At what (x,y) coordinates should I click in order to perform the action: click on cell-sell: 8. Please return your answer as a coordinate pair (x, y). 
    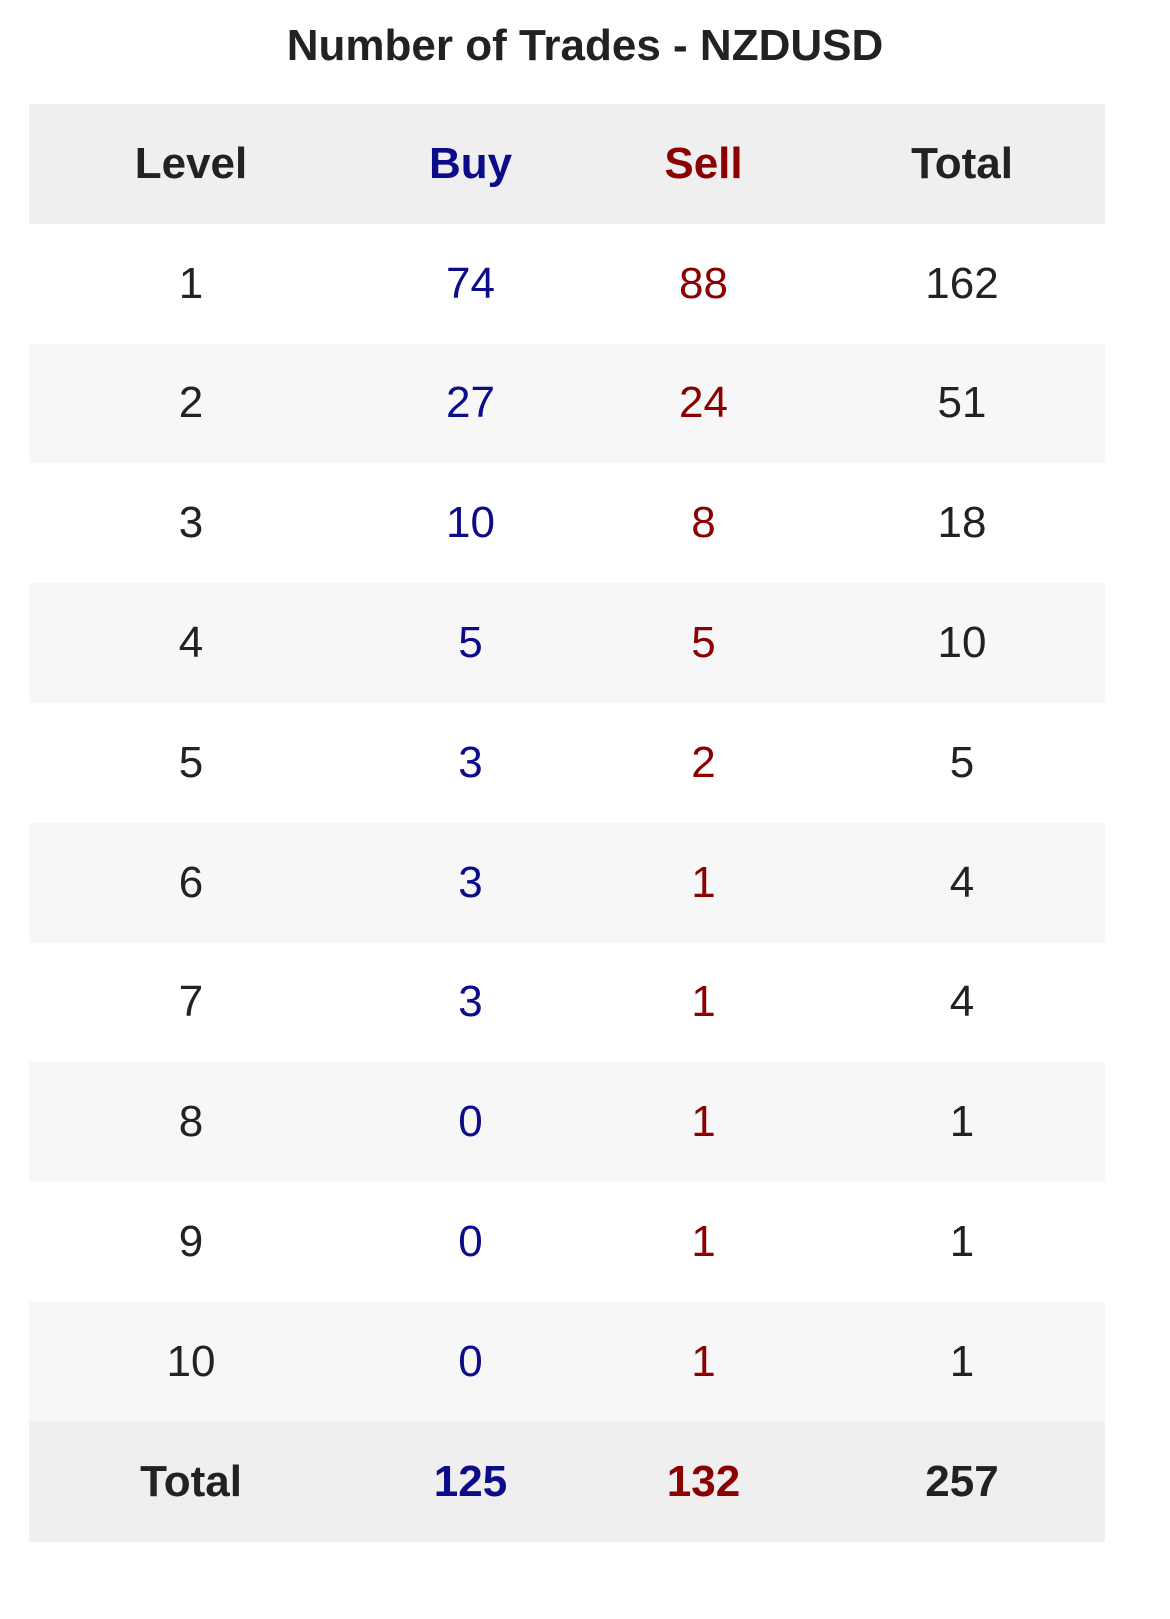
    Looking at the image, I should click on (703, 523).